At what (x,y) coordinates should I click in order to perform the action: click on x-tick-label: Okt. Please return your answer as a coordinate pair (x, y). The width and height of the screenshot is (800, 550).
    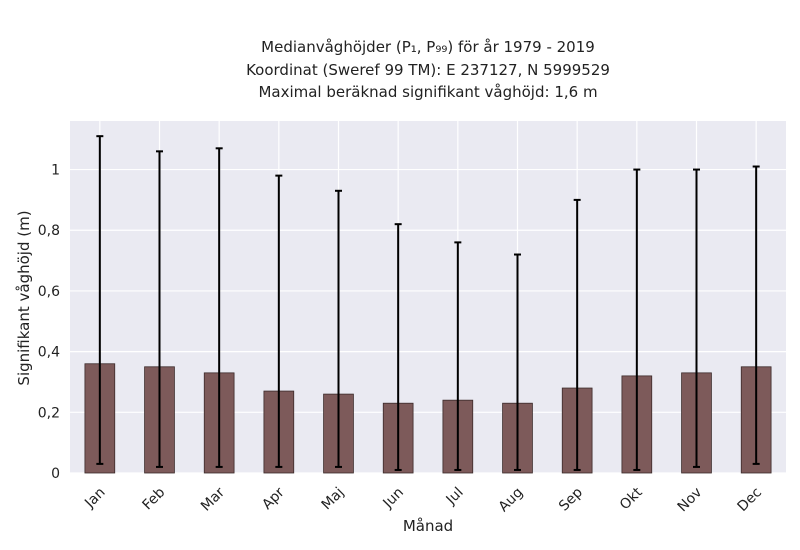
    Looking at the image, I should click on (631, 498).